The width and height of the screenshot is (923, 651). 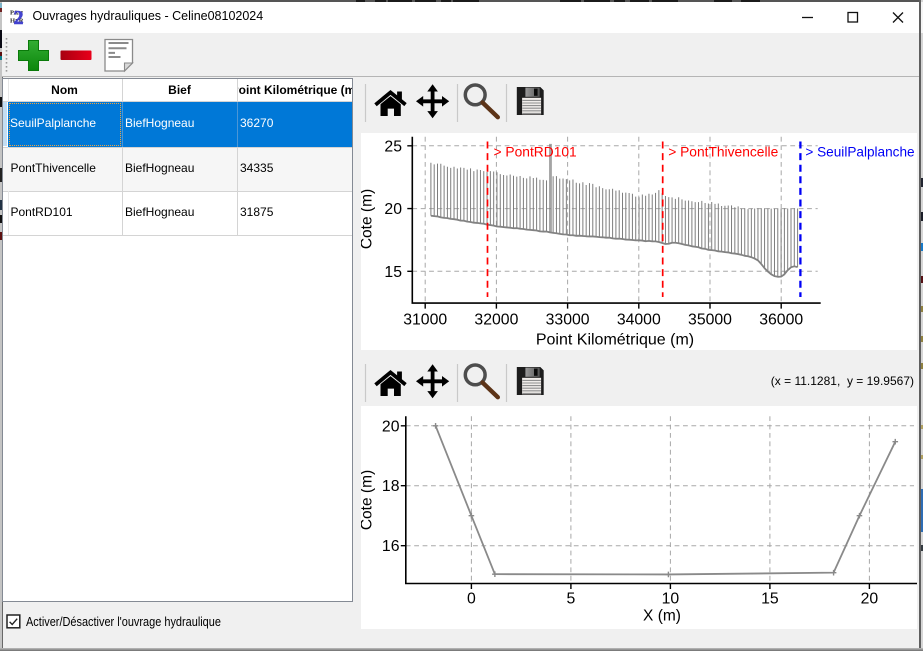 I want to click on svg-text: X (m), so click(x=662, y=616).